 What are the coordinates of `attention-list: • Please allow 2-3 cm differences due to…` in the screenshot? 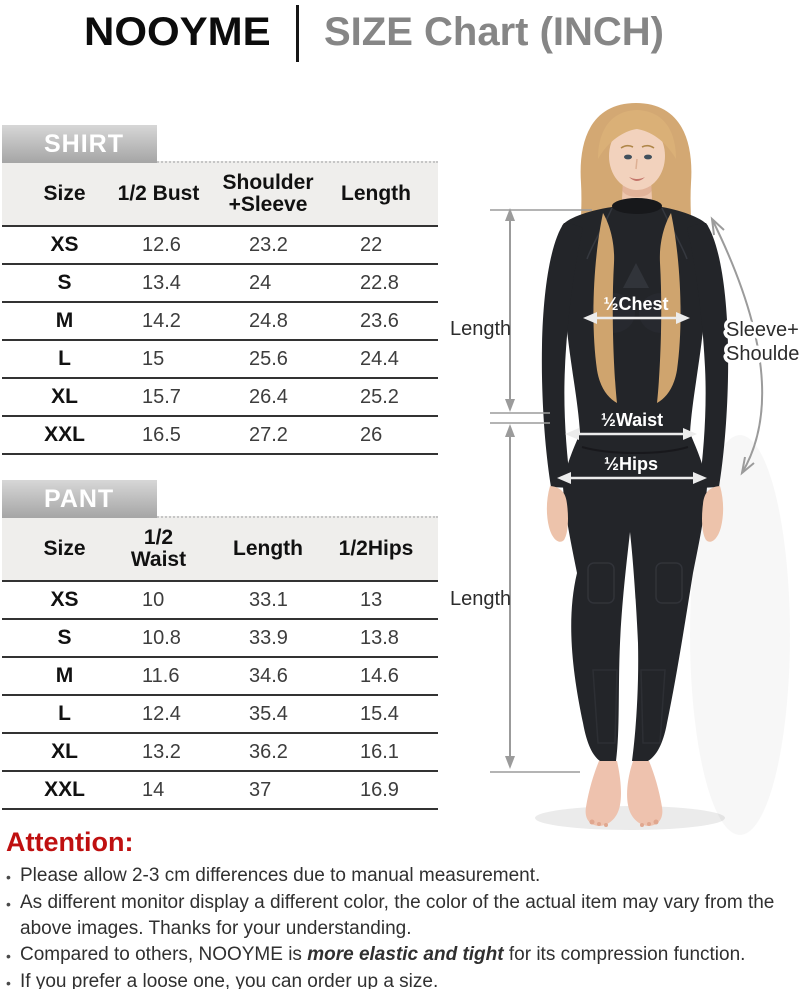 It's located at (400, 926).